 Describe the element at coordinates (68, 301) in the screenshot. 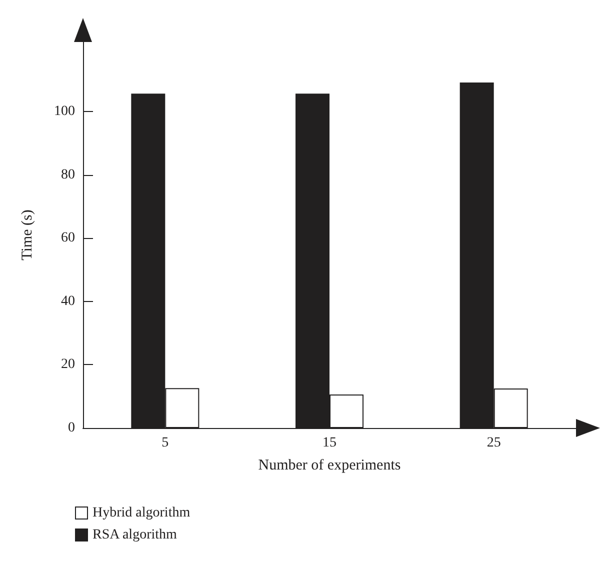

I see `y-tick-label: 40` at that location.